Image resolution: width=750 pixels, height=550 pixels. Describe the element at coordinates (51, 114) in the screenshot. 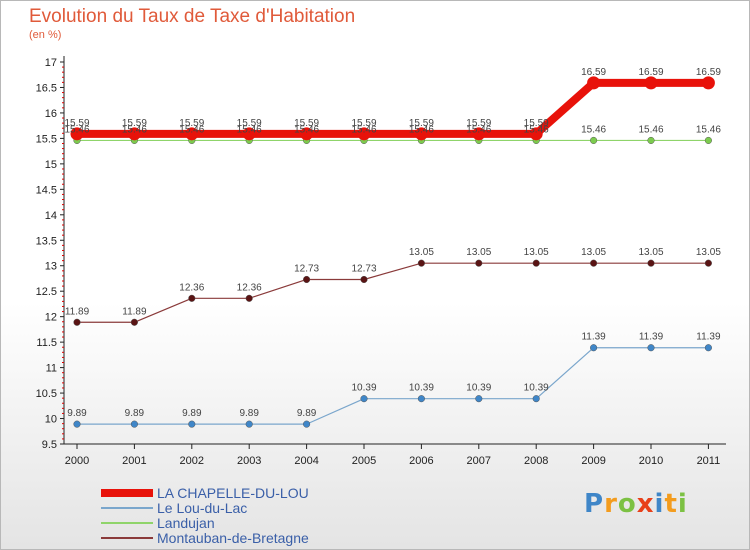

I see `y-tick-label: 16` at that location.